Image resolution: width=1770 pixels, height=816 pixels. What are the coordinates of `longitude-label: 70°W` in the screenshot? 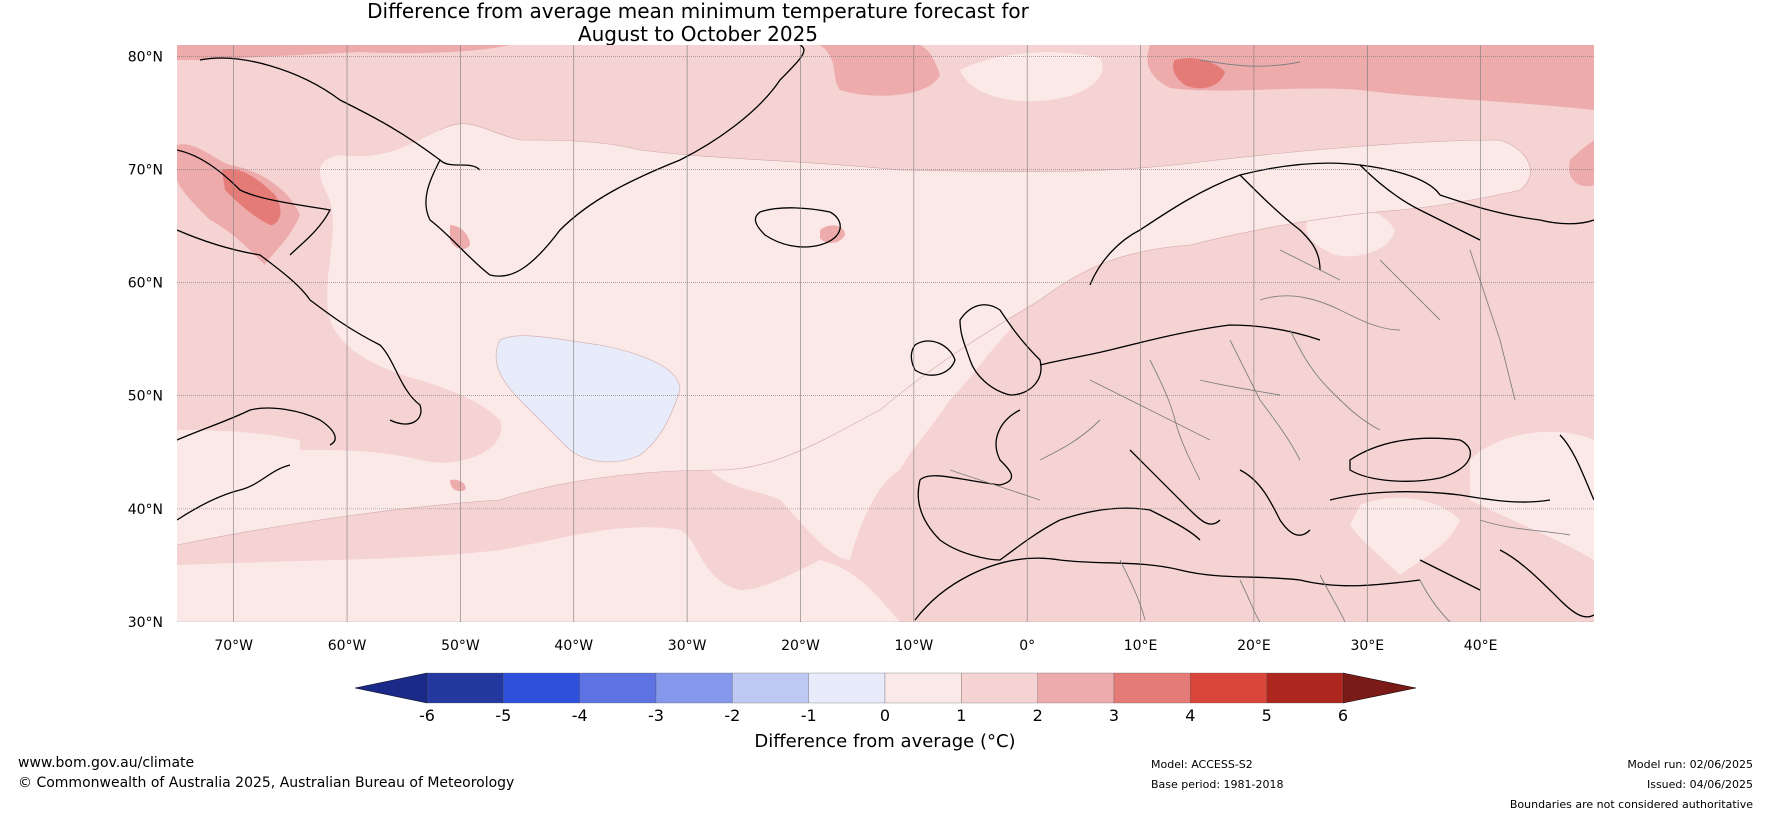 It's located at (233, 646).